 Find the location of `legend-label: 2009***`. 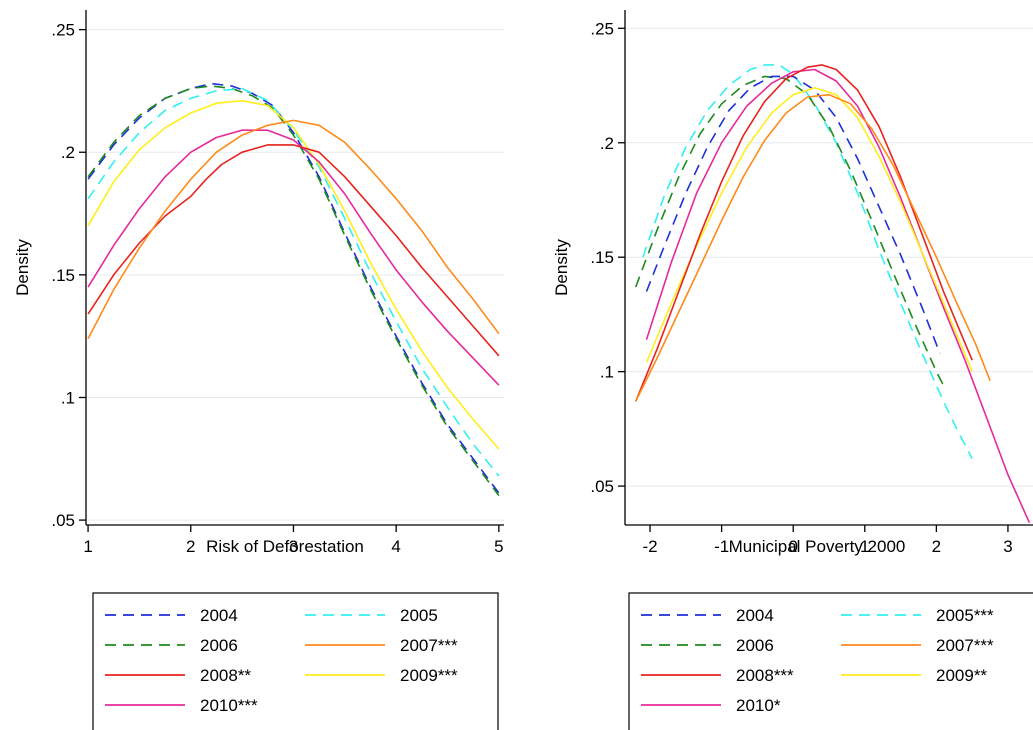

legend-label: 2009*** is located at coordinates (429, 675).